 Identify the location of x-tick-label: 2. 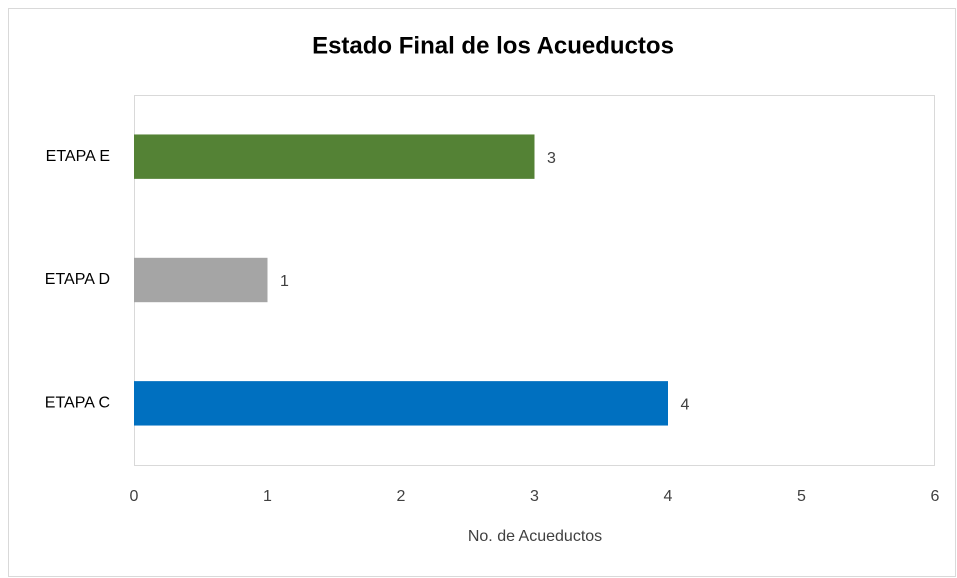
(401, 496).